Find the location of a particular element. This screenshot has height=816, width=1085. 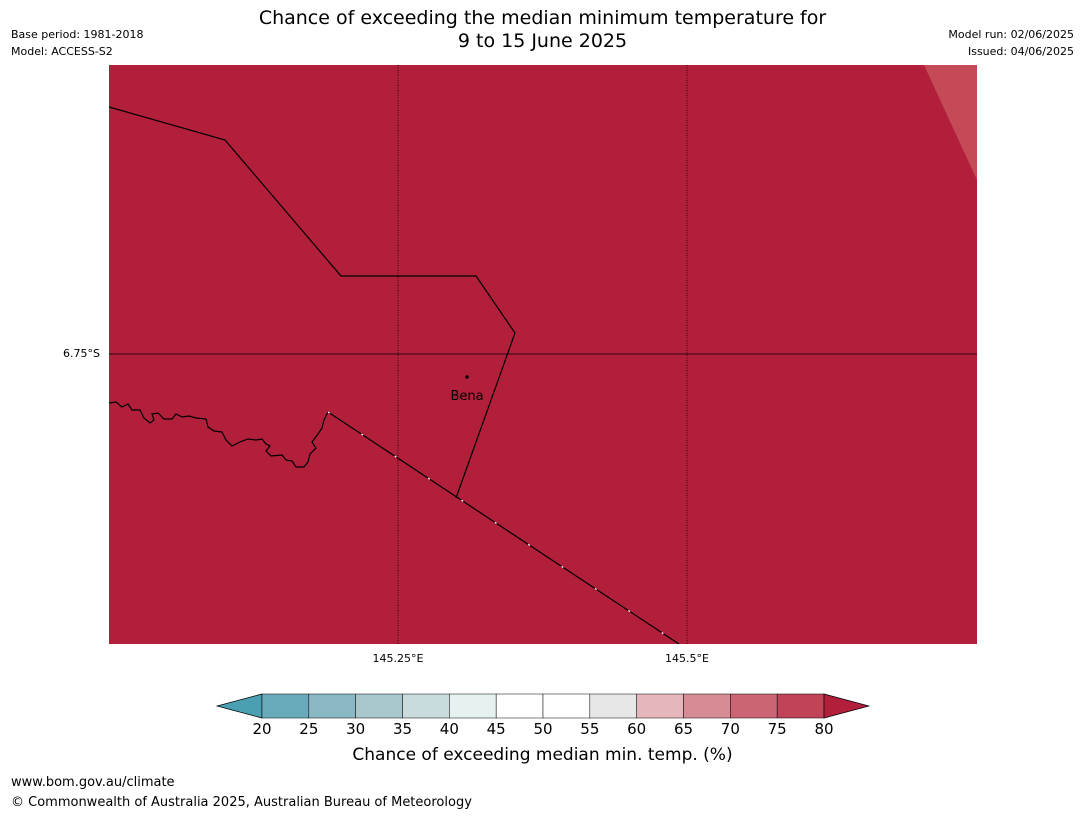

colorbar-tick-label-45: 45 is located at coordinates (496, 729).